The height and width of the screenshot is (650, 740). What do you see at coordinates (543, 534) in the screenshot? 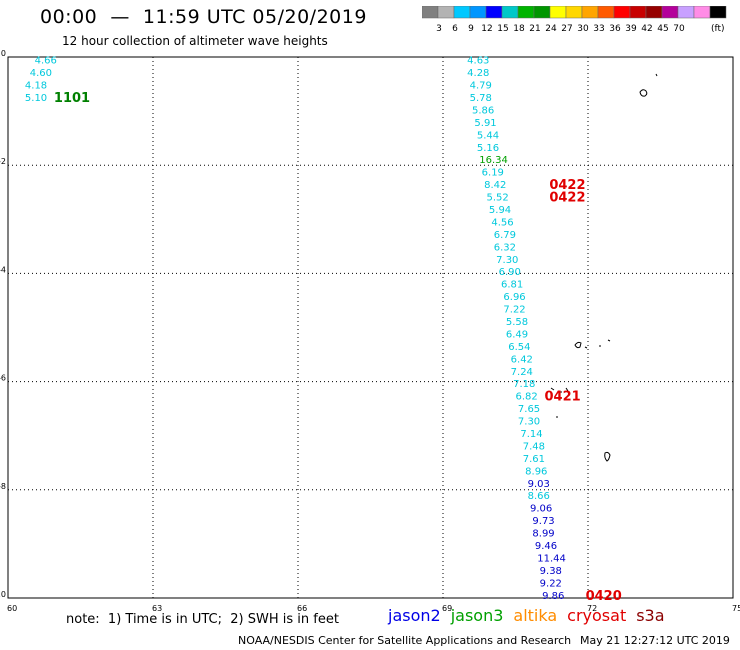
I see `wave-height-value: 8.99` at bounding box center [543, 534].